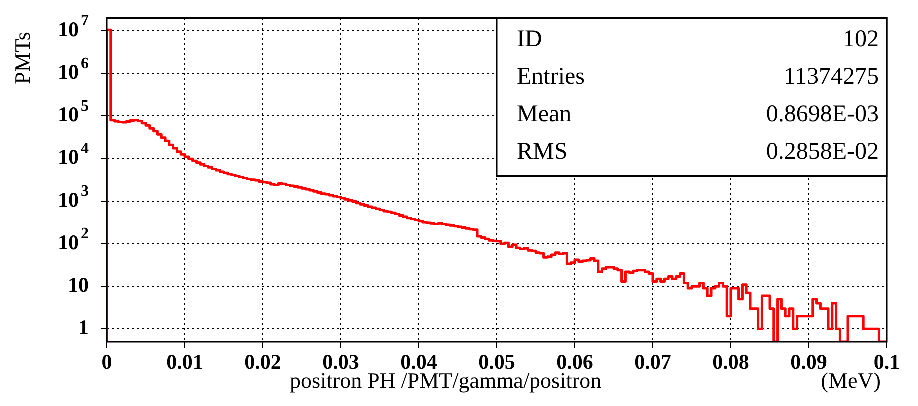  What do you see at coordinates (185, 362) in the screenshot?
I see `x-tick-label: 0.01` at bounding box center [185, 362].